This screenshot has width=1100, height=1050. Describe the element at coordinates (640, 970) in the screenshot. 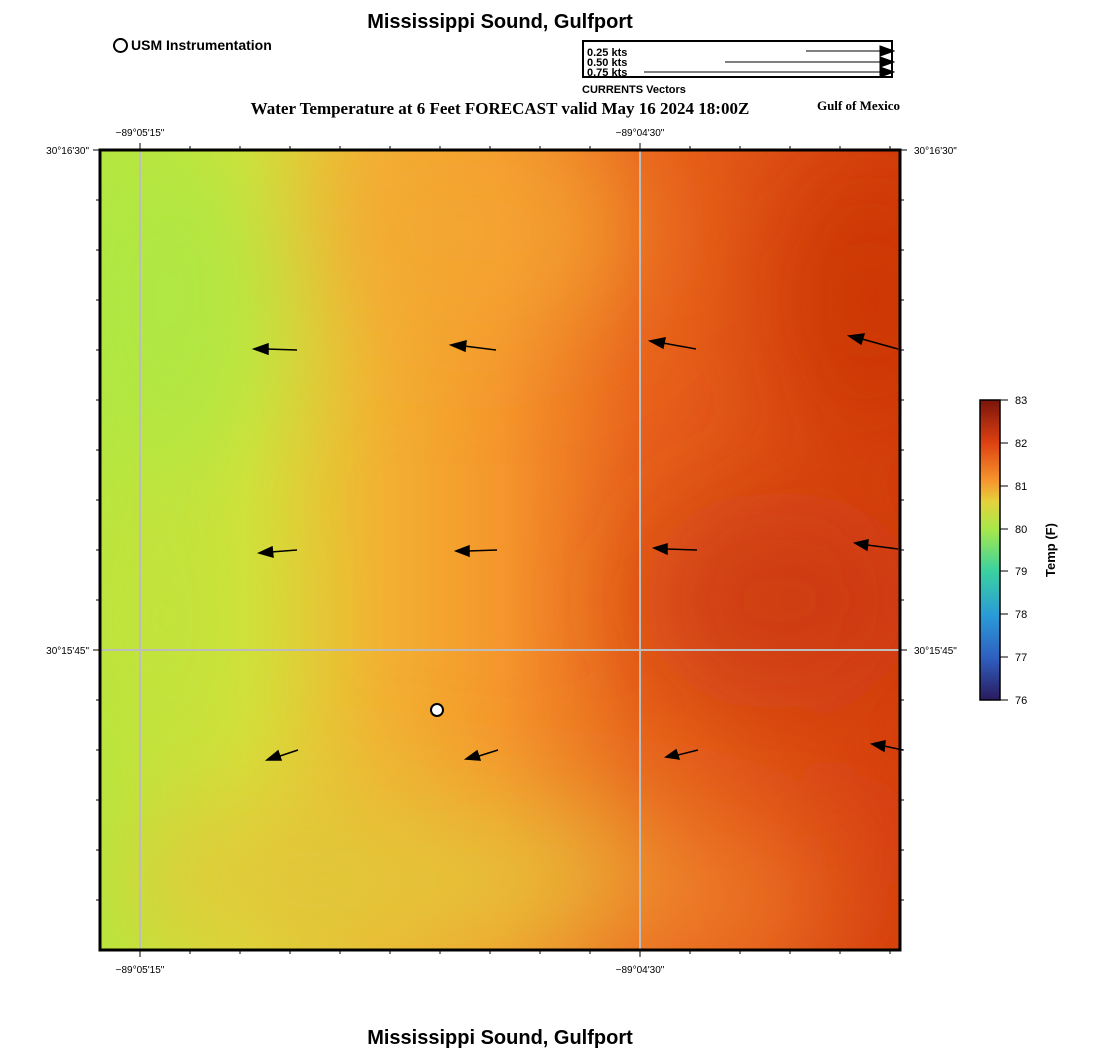

I see `x-tick-bottom-2: −89°04'30"` at that location.